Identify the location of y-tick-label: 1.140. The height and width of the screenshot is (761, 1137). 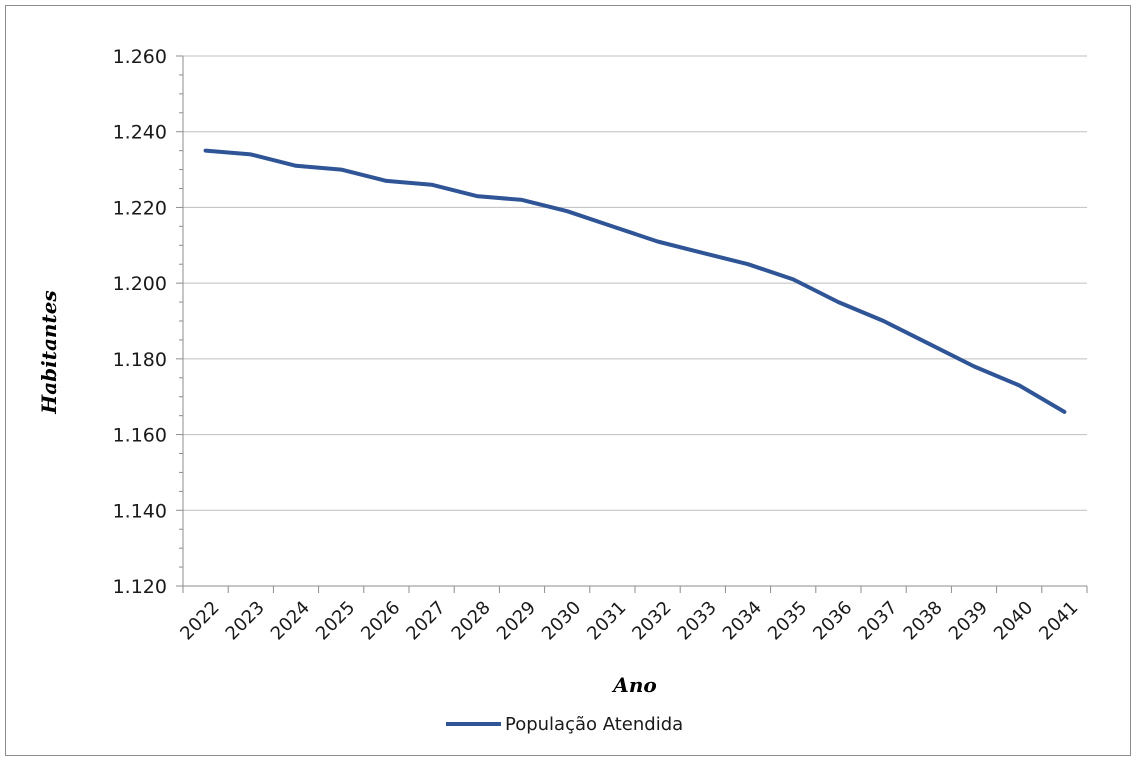
(140, 511).